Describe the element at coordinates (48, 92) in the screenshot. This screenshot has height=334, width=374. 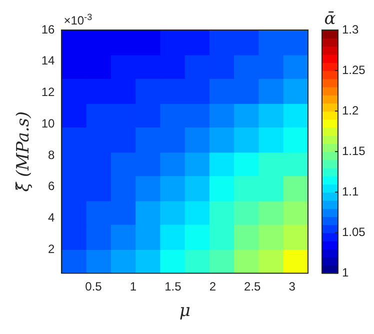
I see `y-tick-label: 12` at that location.